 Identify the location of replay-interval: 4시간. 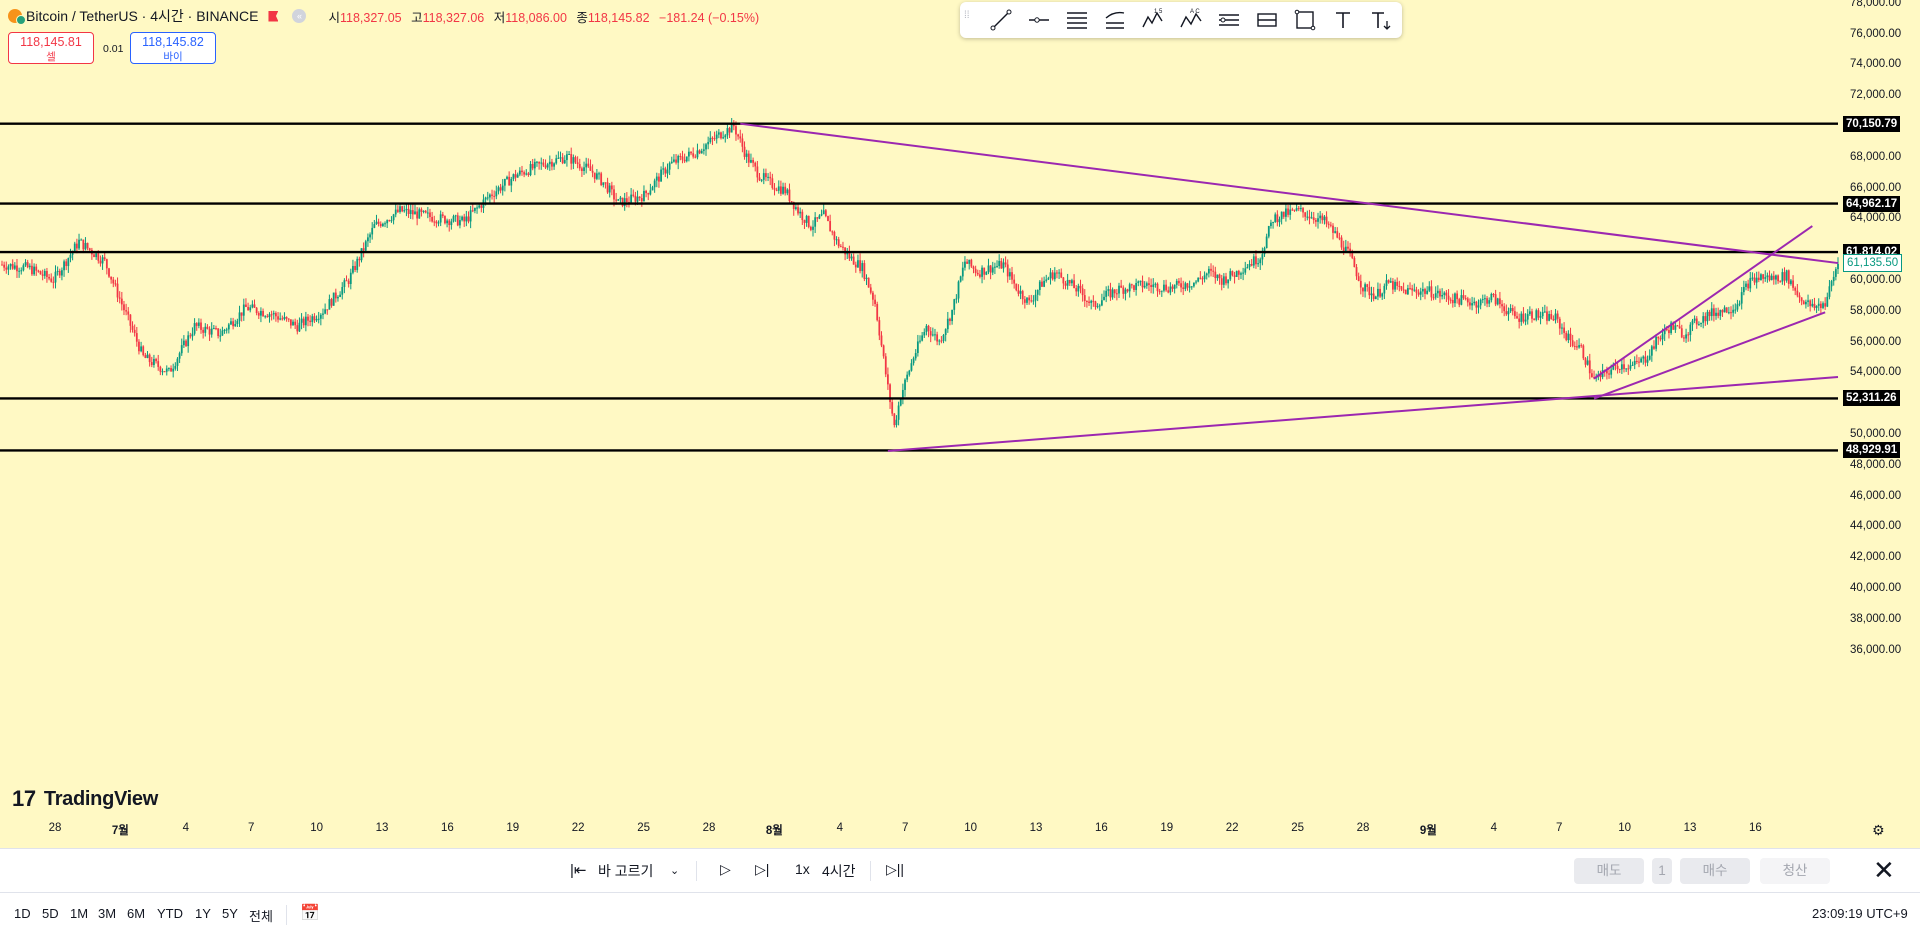
(839, 871).